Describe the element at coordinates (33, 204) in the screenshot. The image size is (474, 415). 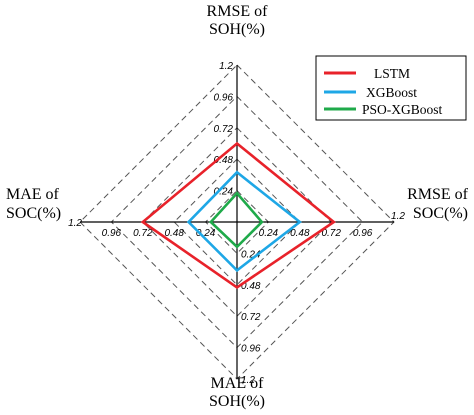
I see `axis-label-left: MAE of SOC(%)` at that location.